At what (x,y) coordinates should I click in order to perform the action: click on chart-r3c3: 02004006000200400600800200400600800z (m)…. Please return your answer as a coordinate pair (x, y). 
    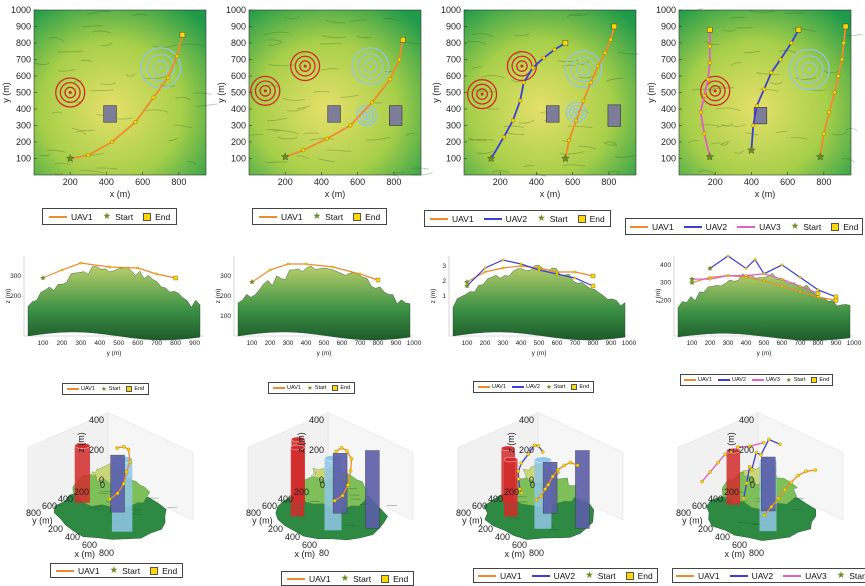
    Looking at the image, I should click on (537, 487).